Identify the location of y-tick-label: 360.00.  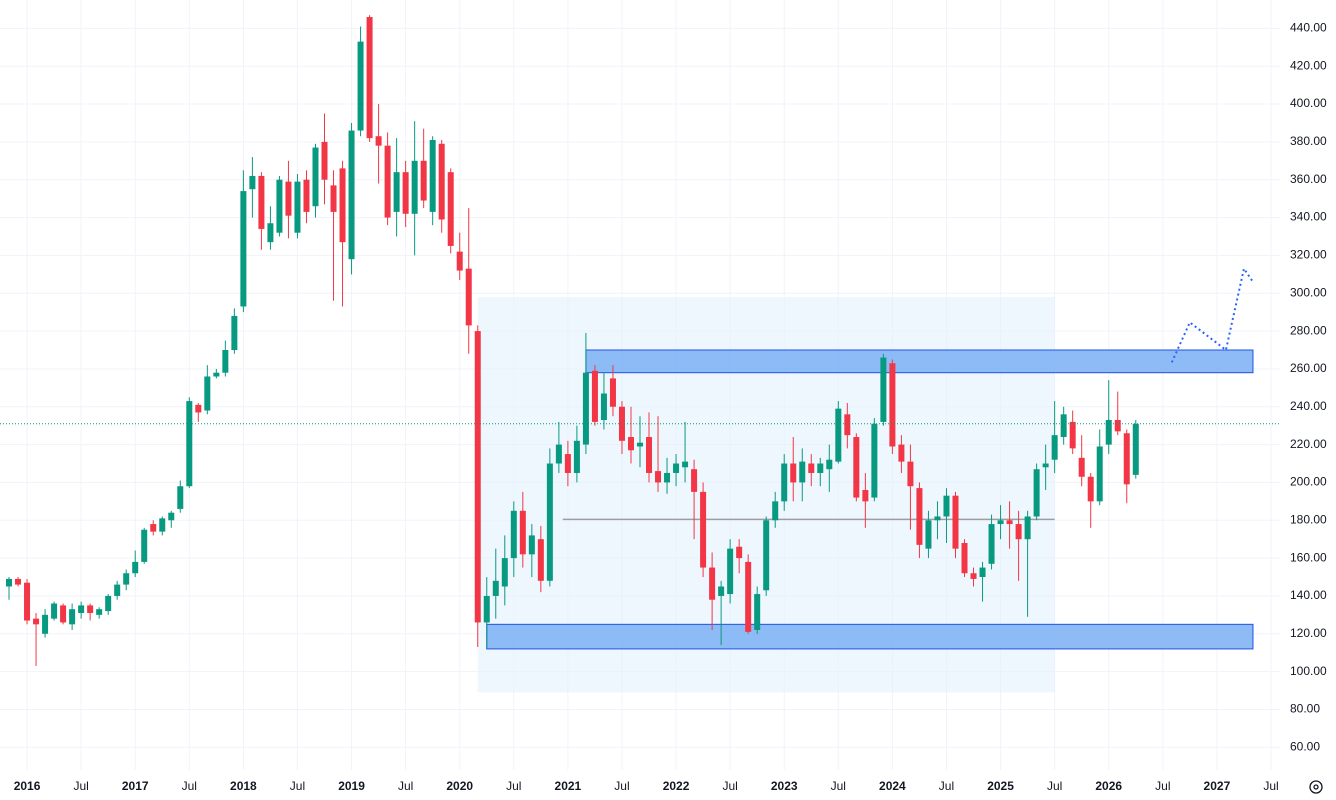
(1308, 179).